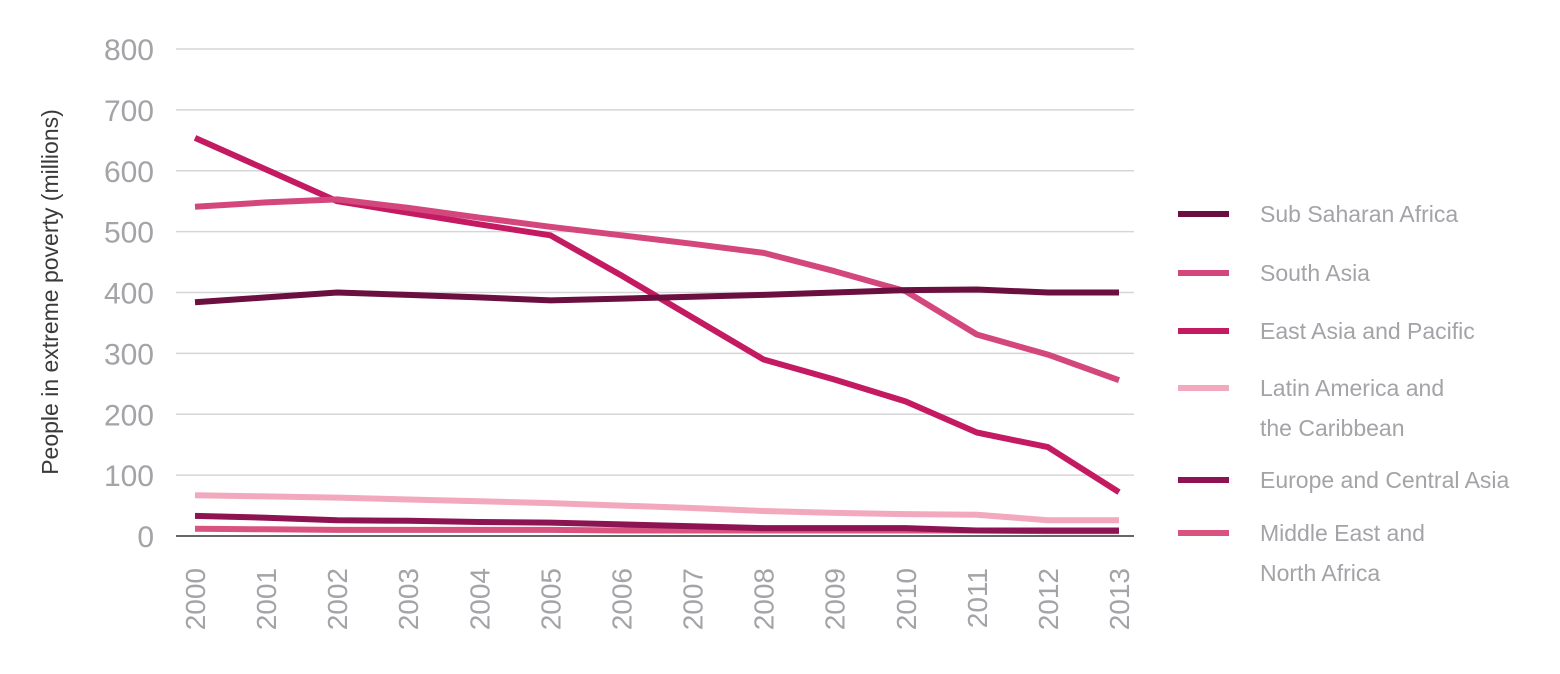 The height and width of the screenshot is (674, 1560). What do you see at coordinates (906, 599) in the screenshot?
I see `x-tick-label: 2010` at bounding box center [906, 599].